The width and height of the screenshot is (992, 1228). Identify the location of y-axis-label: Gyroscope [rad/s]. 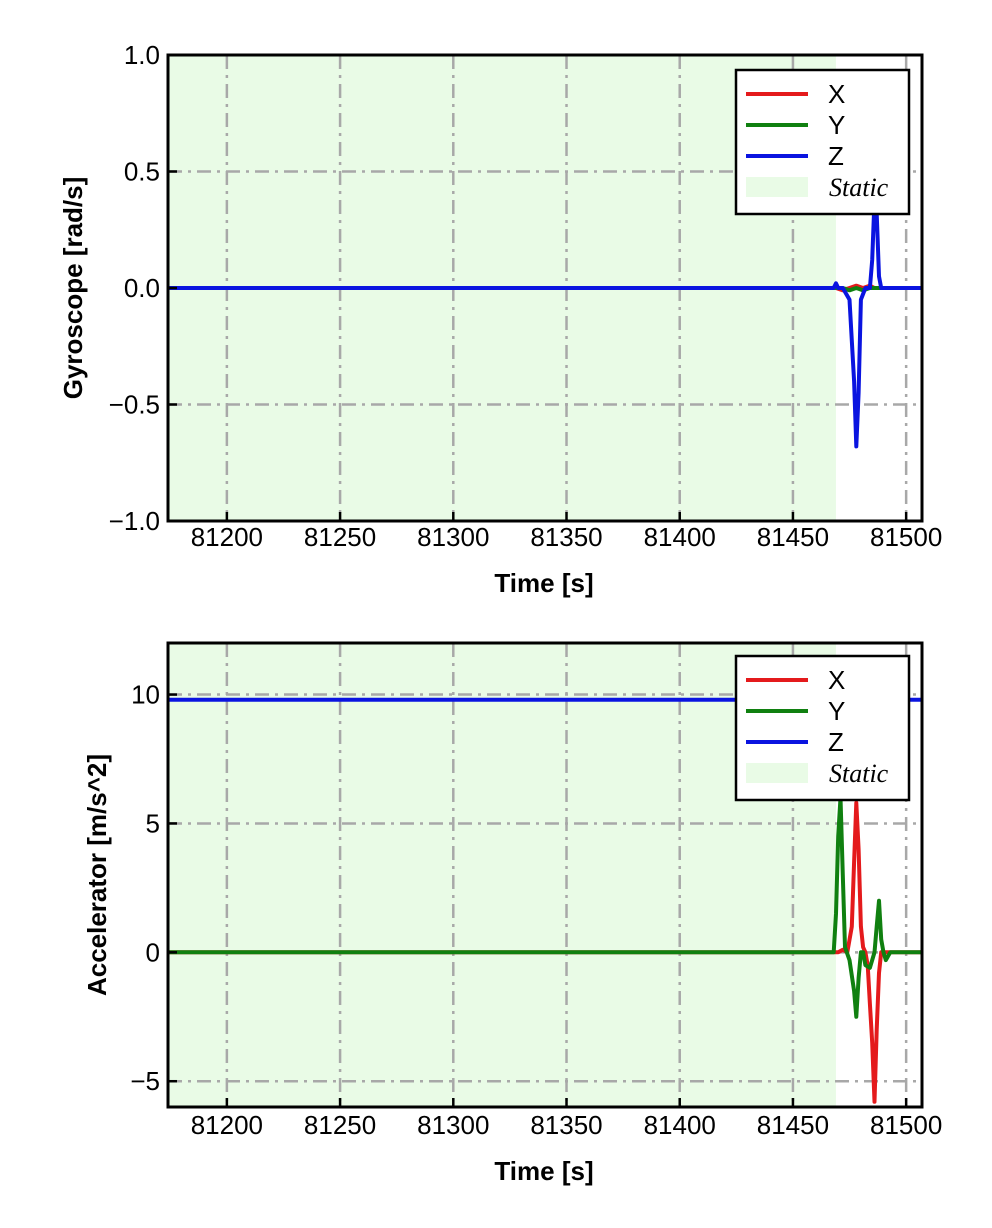
(73, 288).